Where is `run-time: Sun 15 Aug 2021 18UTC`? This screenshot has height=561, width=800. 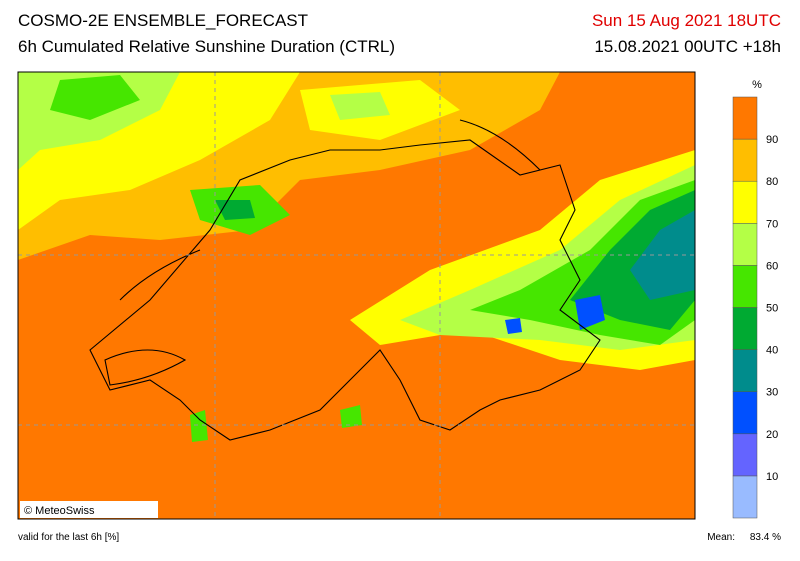
run-time: Sun 15 Aug 2021 18UTC is located at coordinates (686, 20).